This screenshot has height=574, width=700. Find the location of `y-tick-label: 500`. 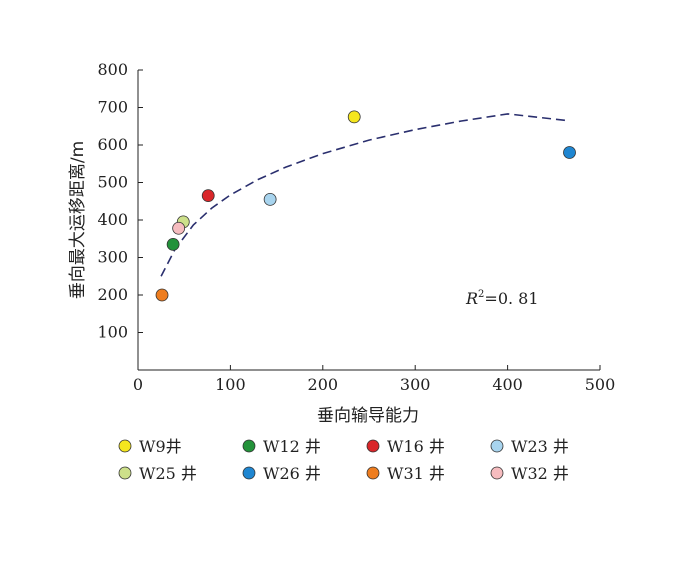

y-tick-label: 500 is located at coordinates (112, 182).